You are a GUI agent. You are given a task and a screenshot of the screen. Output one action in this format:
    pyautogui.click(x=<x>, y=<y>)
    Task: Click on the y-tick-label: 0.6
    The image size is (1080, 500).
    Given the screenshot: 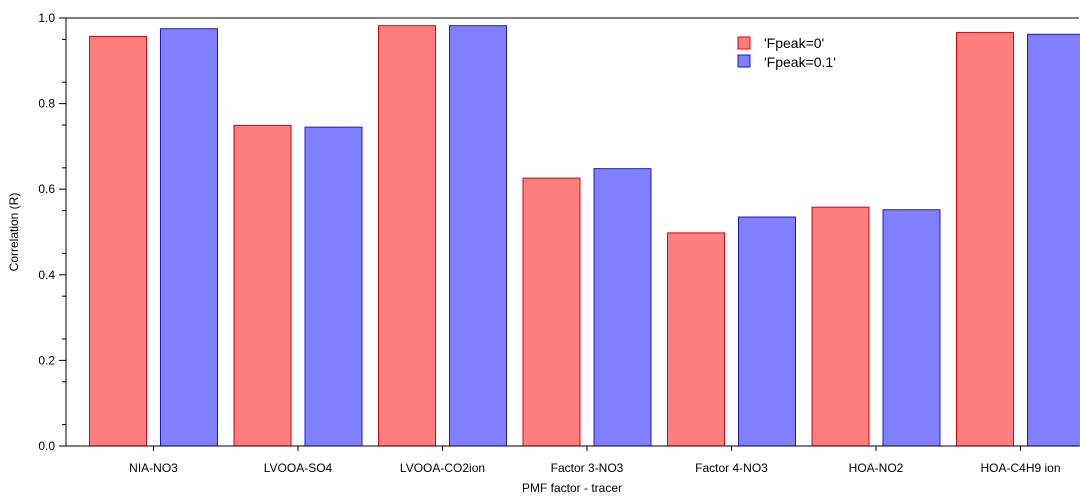 What is the action you would take?
    pyautogui.click(x=46, y=189)
    